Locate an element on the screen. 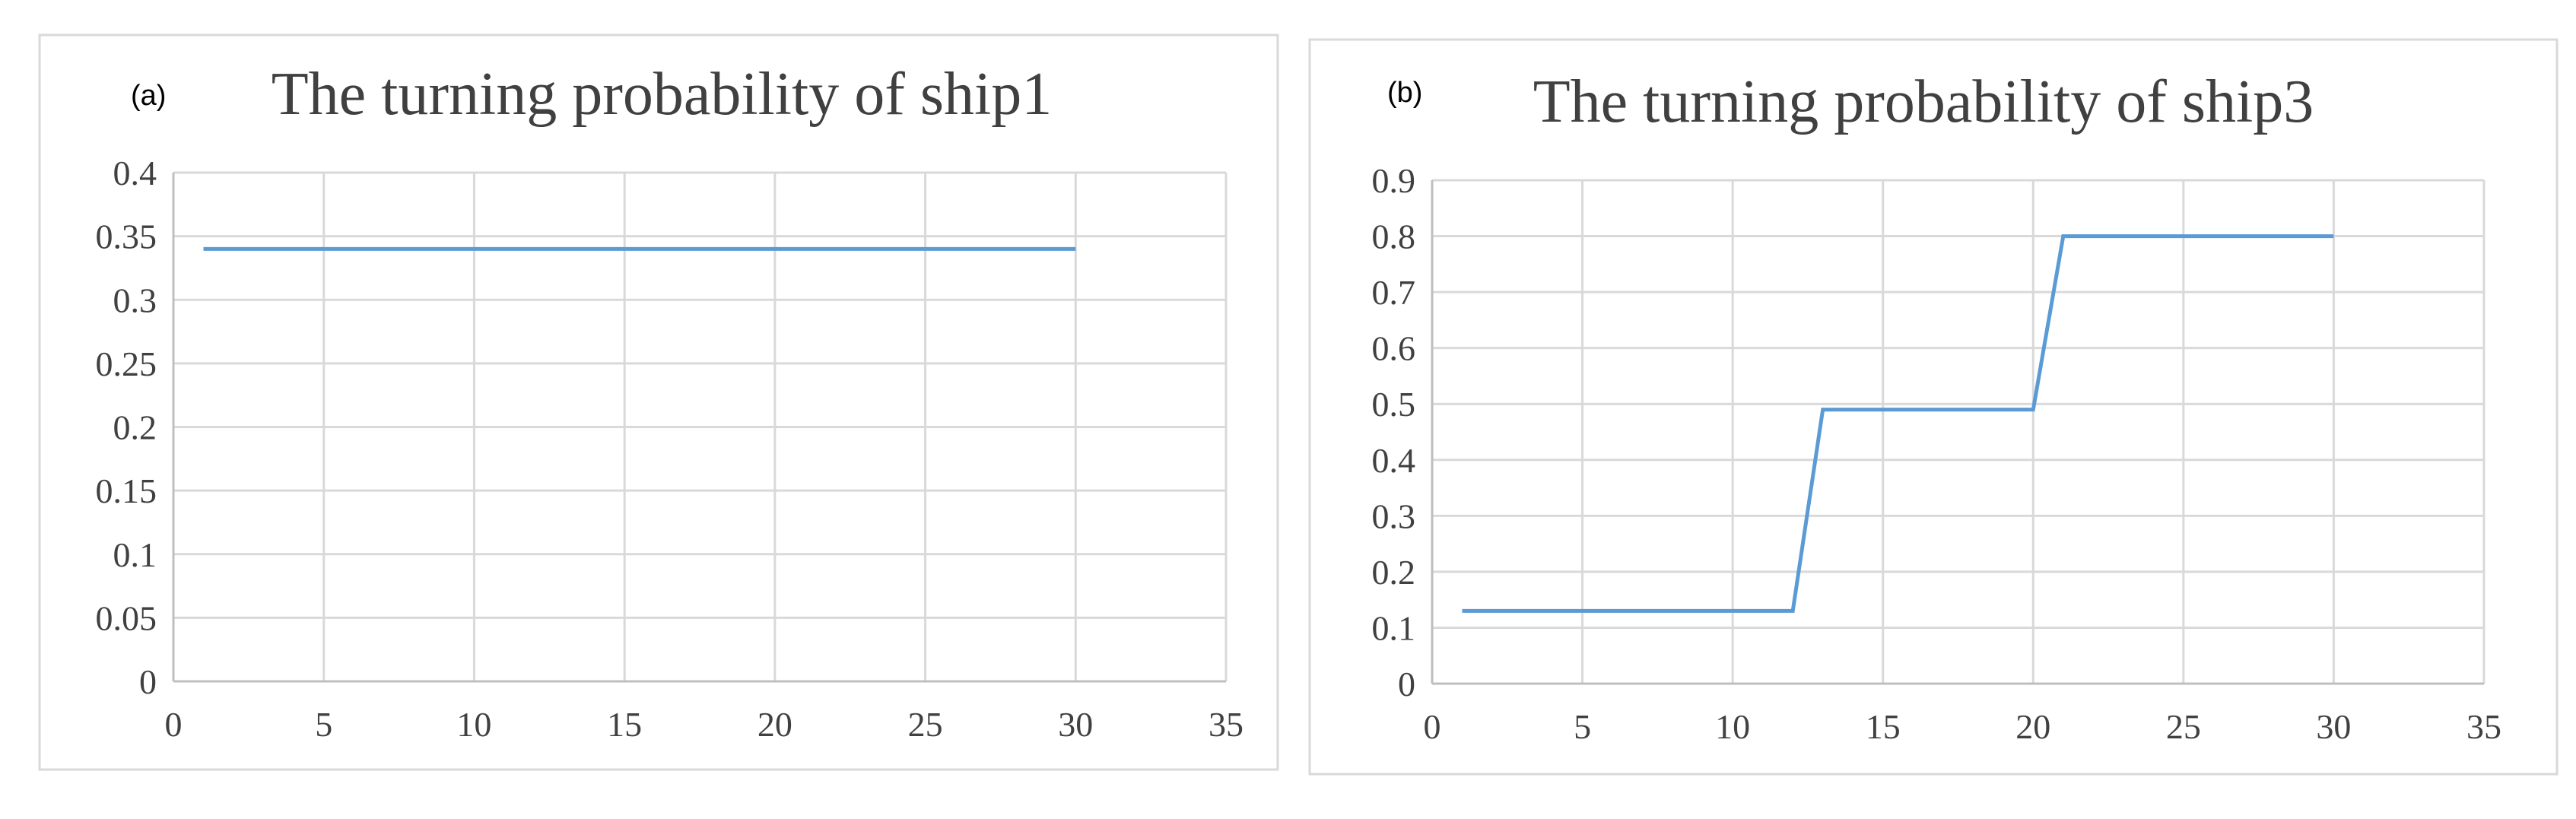 This screenshot has width=2576, height=819. chart-a-y-tick-label: 0.15 is located at coordinates (127, 490).